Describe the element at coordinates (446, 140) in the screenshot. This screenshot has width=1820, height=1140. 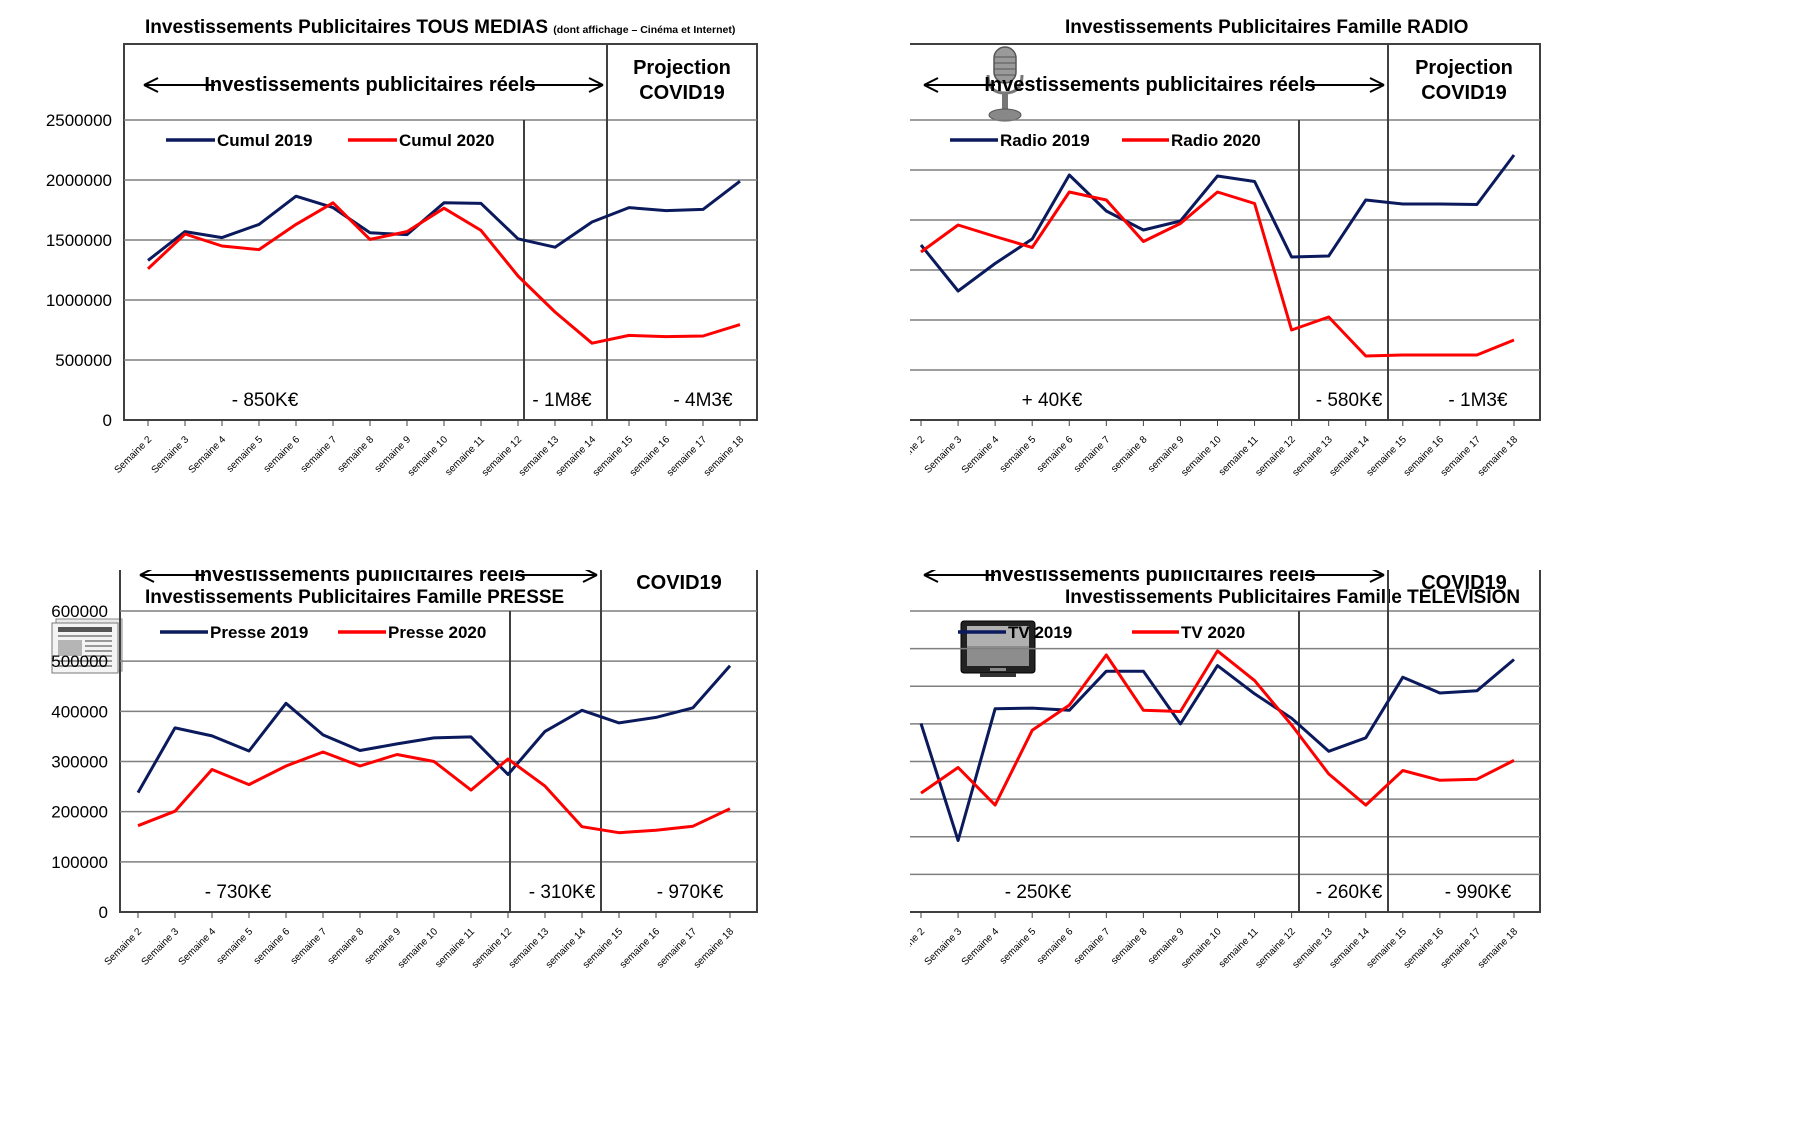
I see `legend-label: Cumul 2020` at that location.